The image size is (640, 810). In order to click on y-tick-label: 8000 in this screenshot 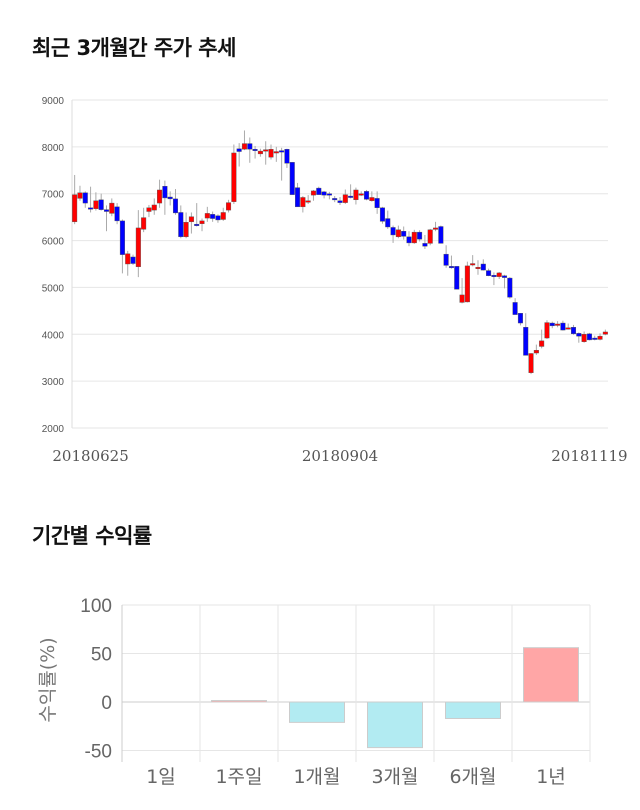, I will do `click(53, 148)`.